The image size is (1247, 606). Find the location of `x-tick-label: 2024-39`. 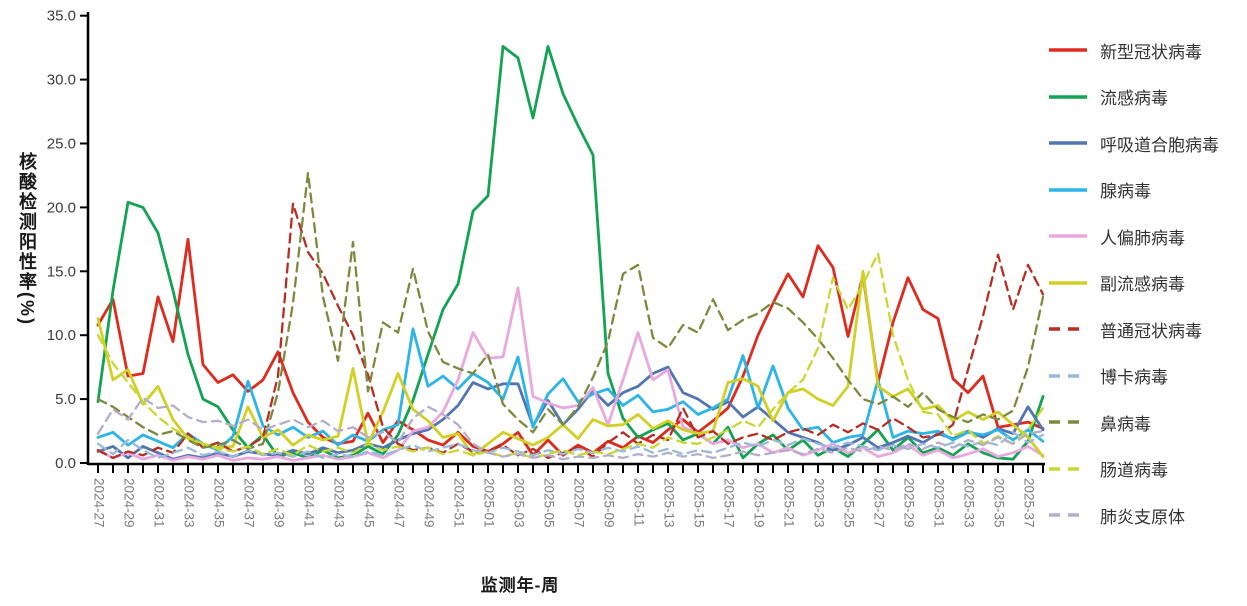

x-tick-label: 2024-39 is located at coordinates (278, 503).